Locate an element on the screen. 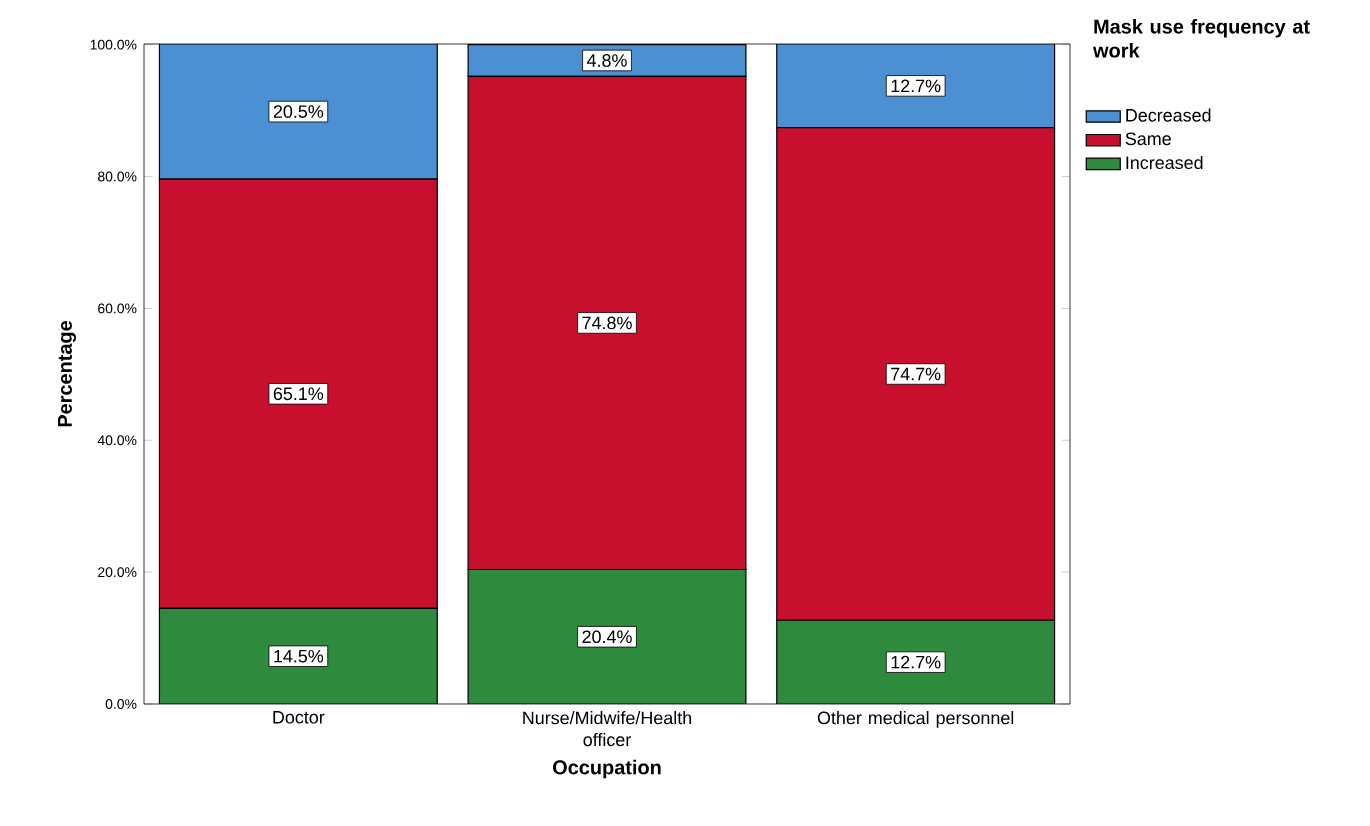  data-label: 14.5% is located at coordinates (299, 656).